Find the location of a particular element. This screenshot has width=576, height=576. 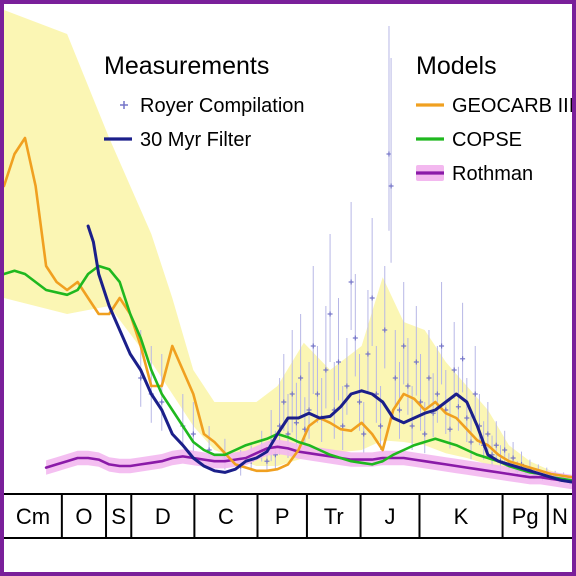

period-label: S is located at coordinates (118, 516).